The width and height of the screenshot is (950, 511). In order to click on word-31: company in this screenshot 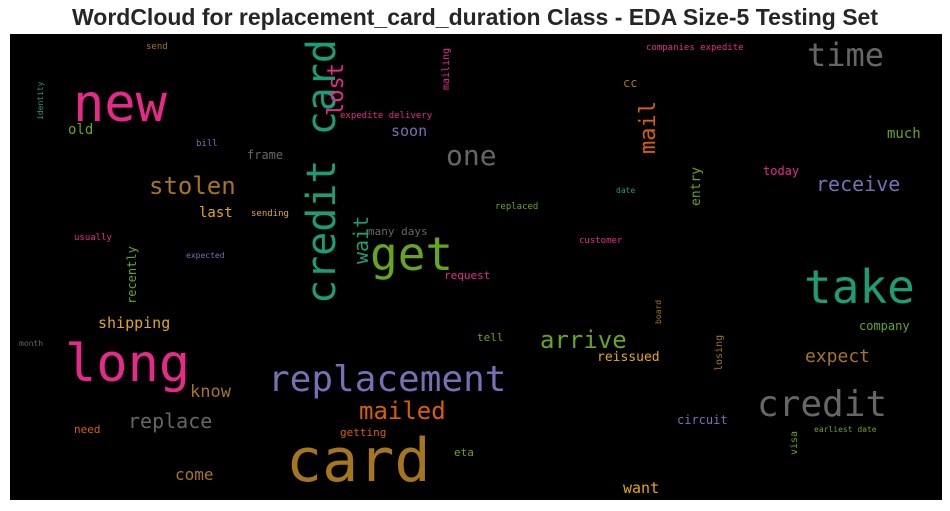, I will do `click(884, 326)`.